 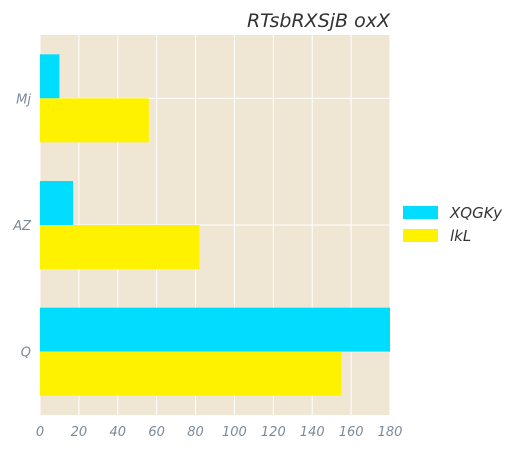 What do you see at coordinates (195, 432) in the screenshot?
I see `x-tick-label: 80` at bounding box center [195, 432].